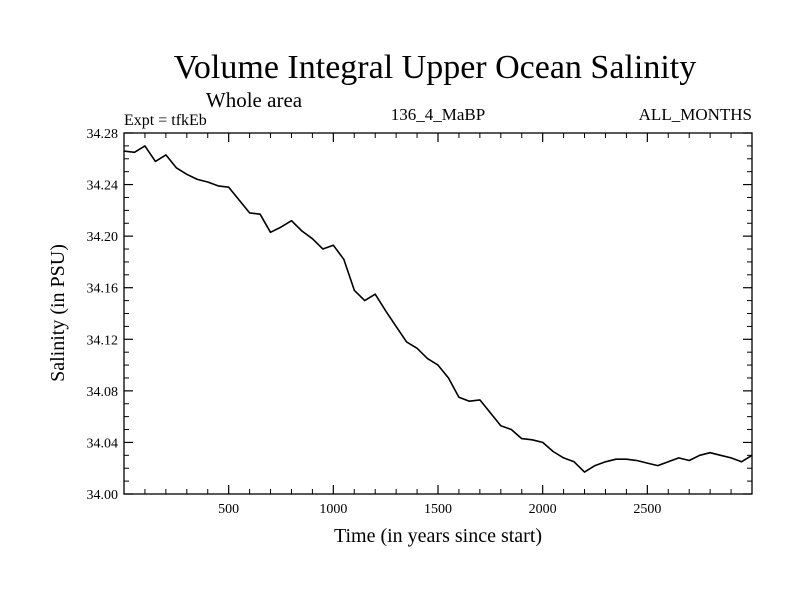 This screenshot has width=800, height=600. I want to click on x-tick-label: 2500, so click(647, 509).